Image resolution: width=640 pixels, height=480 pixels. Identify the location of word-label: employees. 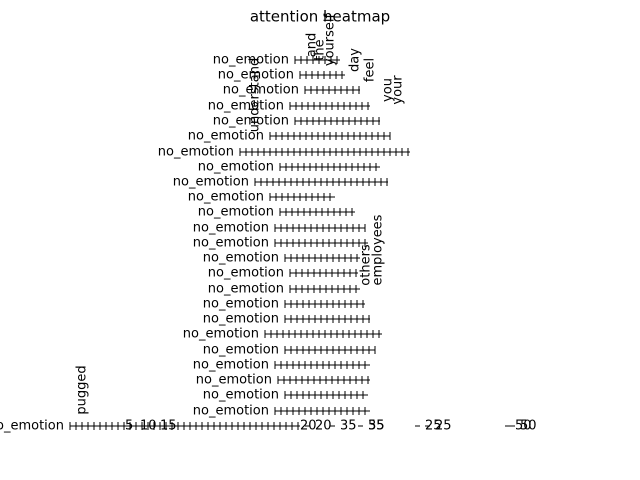
(378, 249).